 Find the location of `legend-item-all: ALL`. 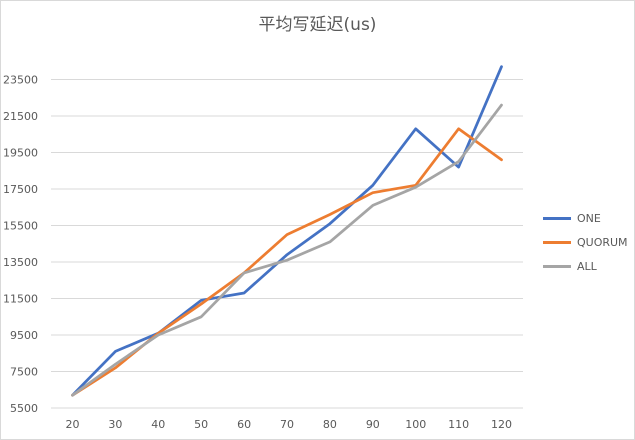

legend-item-all: ALL is located at coordinates (585, 266).